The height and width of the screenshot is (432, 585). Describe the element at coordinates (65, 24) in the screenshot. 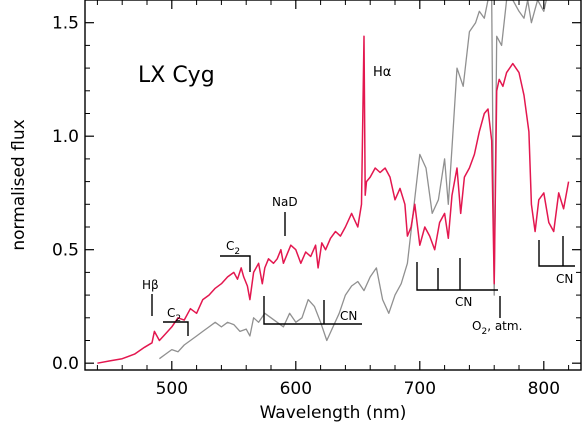

I see `y-tick-label: 1.5` at that location.